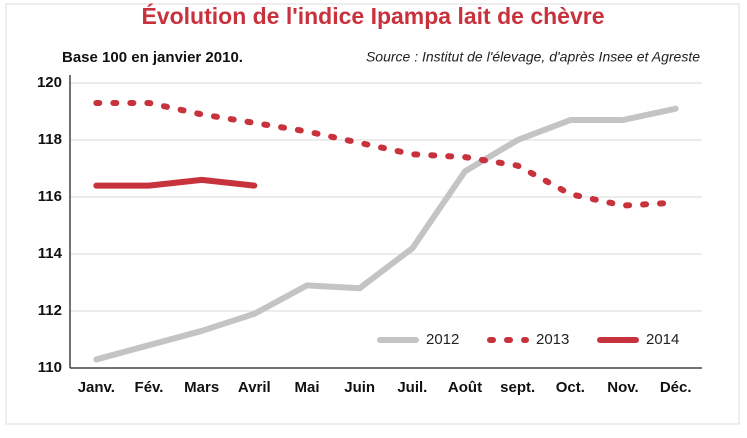 This screenshot has width=747, height=438. Describe the element at coordinates (149, 387) in the screenshot. I see `x-tick-label: Fév.` at that location.